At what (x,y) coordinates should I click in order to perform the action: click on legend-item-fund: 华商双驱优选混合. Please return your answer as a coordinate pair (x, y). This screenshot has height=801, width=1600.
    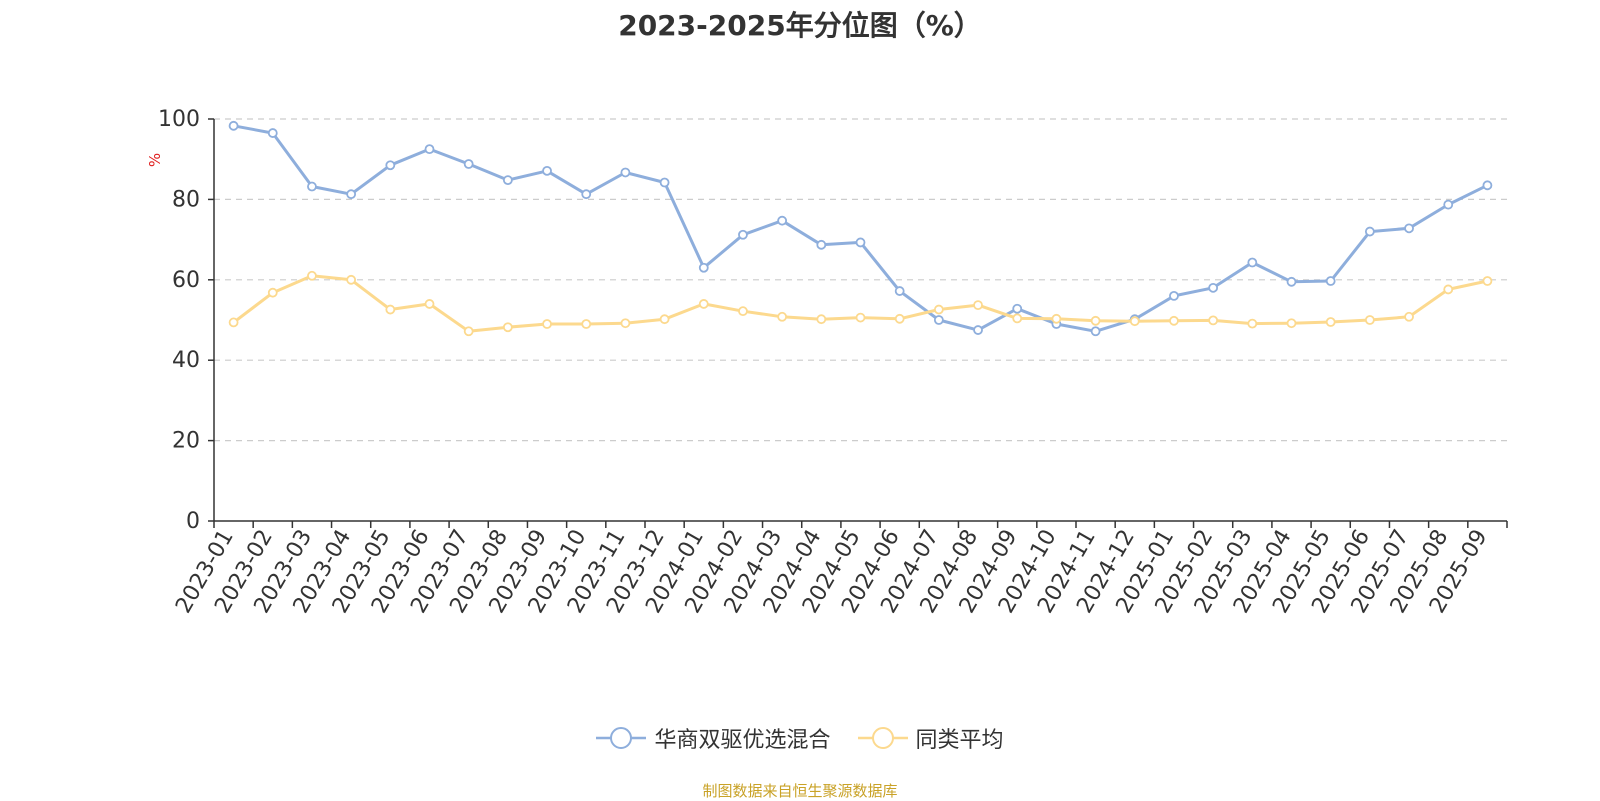
    Looking at the image, I should click on (713, 738).